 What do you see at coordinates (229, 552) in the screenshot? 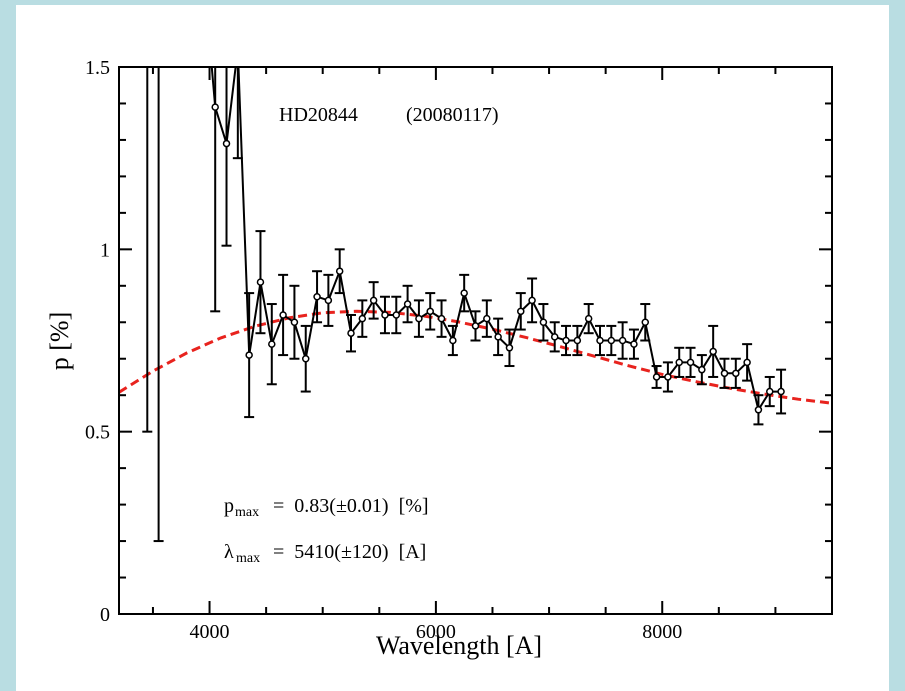
I see `lambda-max-symbol: λ` at bounding box center [229, 552].